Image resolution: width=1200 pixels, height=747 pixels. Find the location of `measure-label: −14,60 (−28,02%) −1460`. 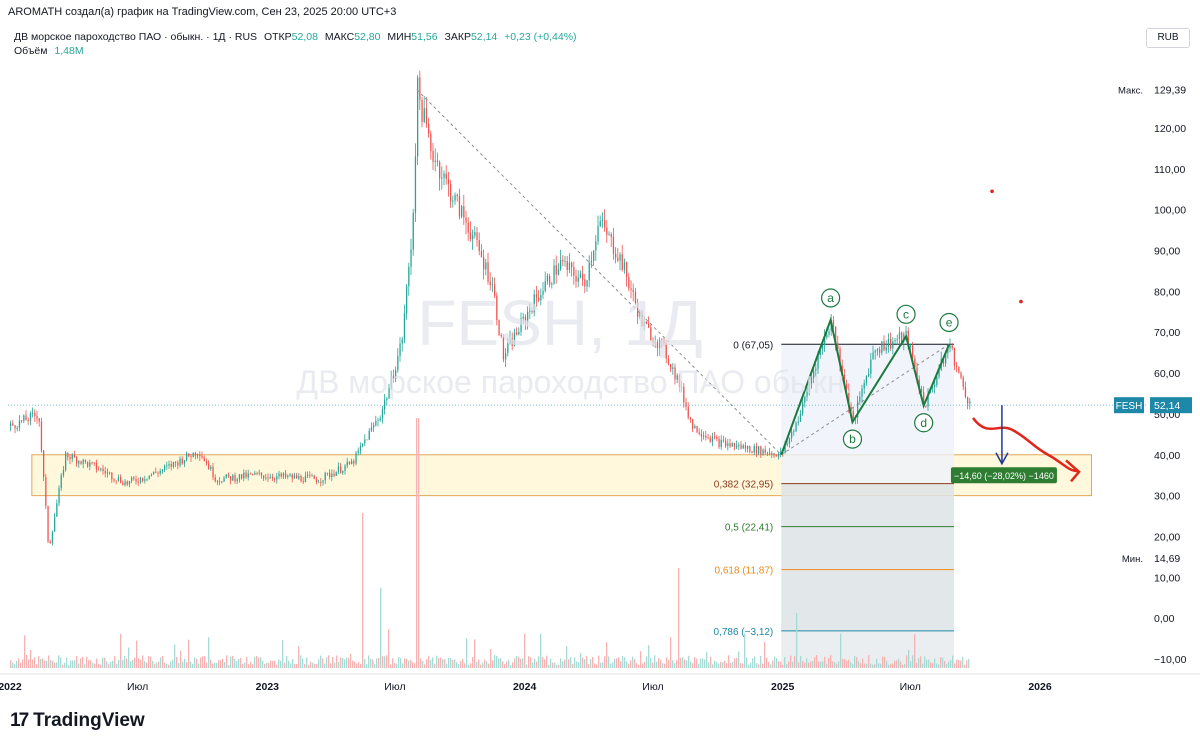

measure-label: −14,60 (−28,02%) −1460 is located at coordinates (1004, 476).